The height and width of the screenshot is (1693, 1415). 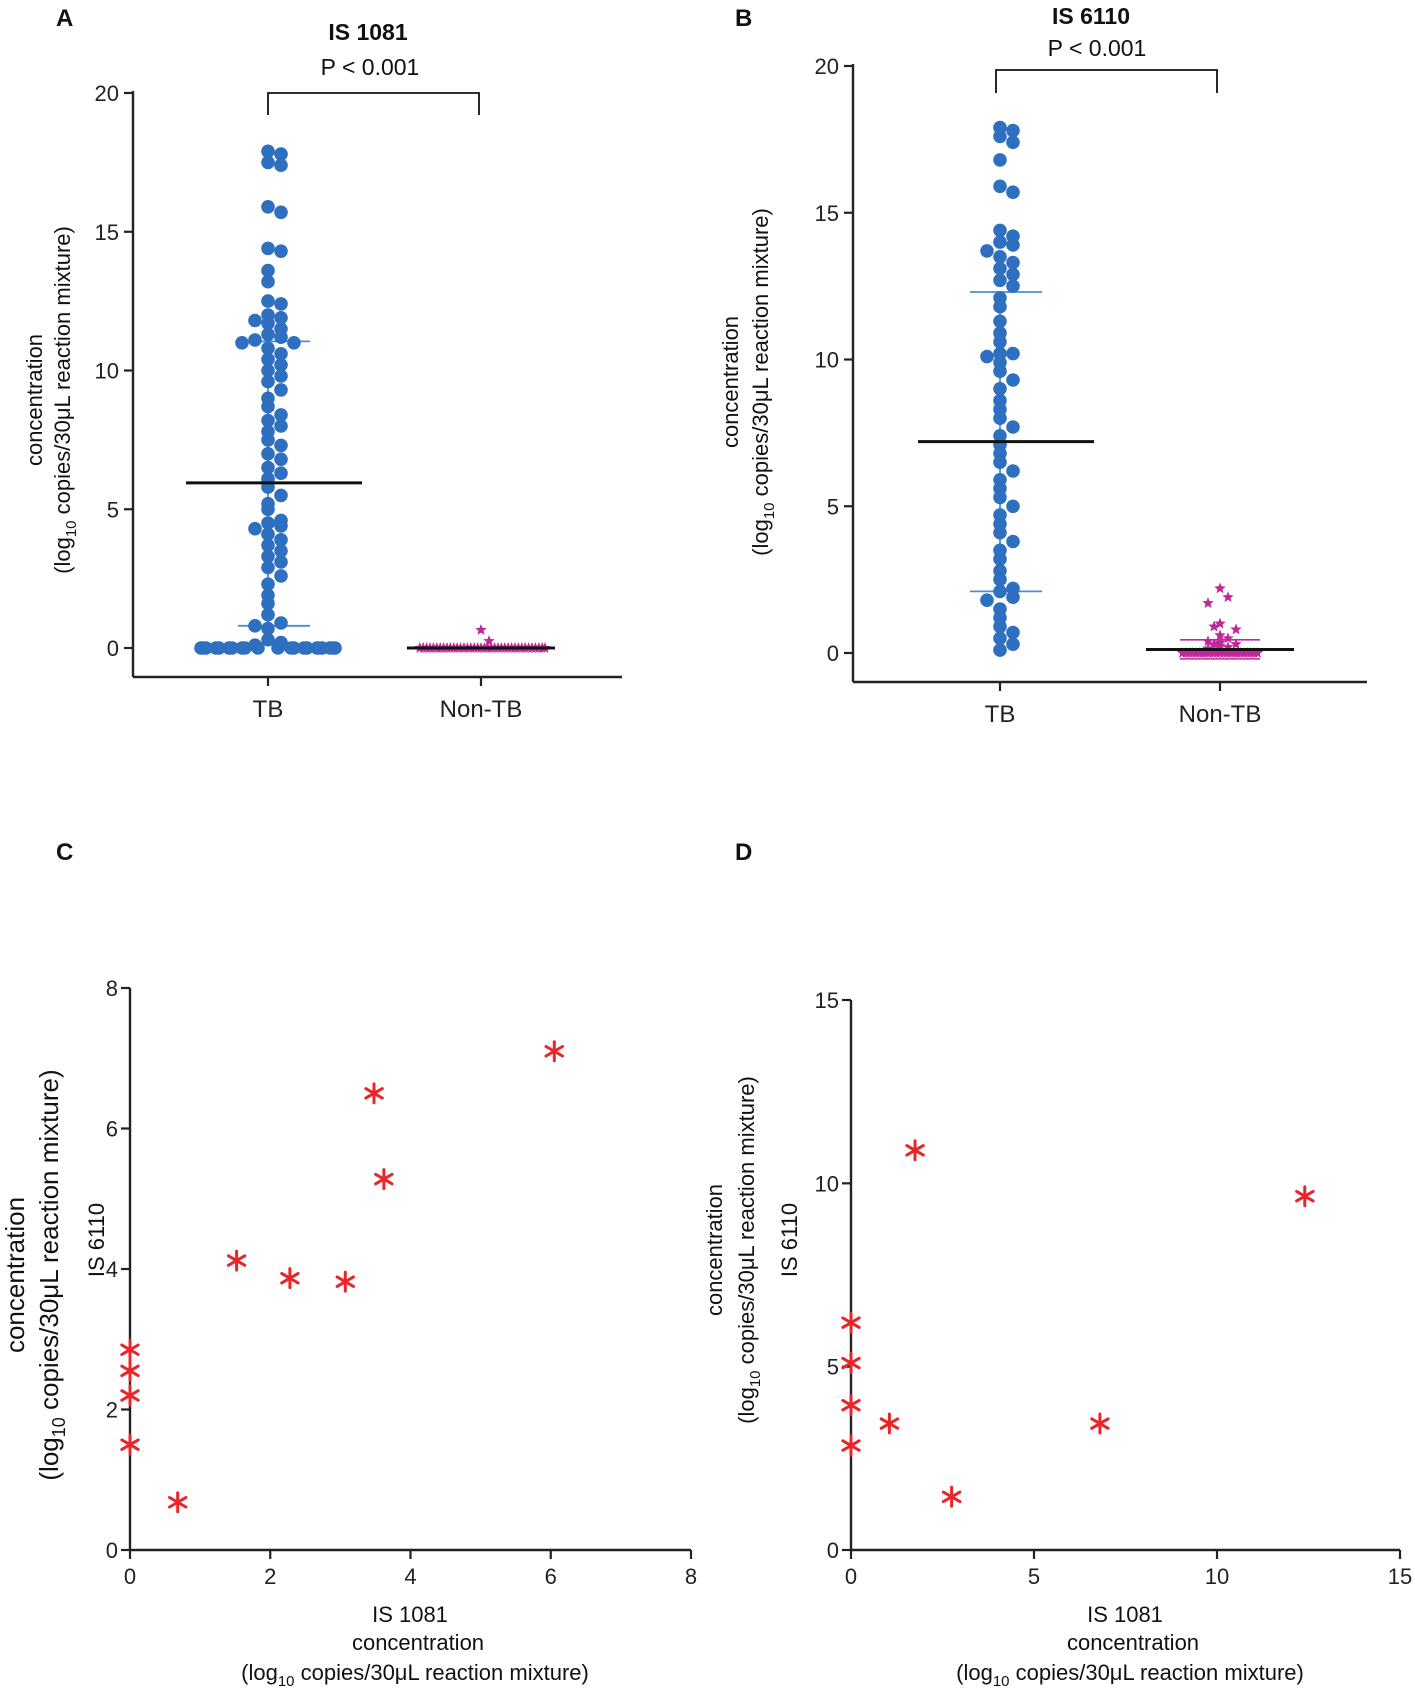 What do you see at coordinates (270, 1576) in the screenshot?
I see `x-tick-label: 2` at bounding box center [270, 1576].